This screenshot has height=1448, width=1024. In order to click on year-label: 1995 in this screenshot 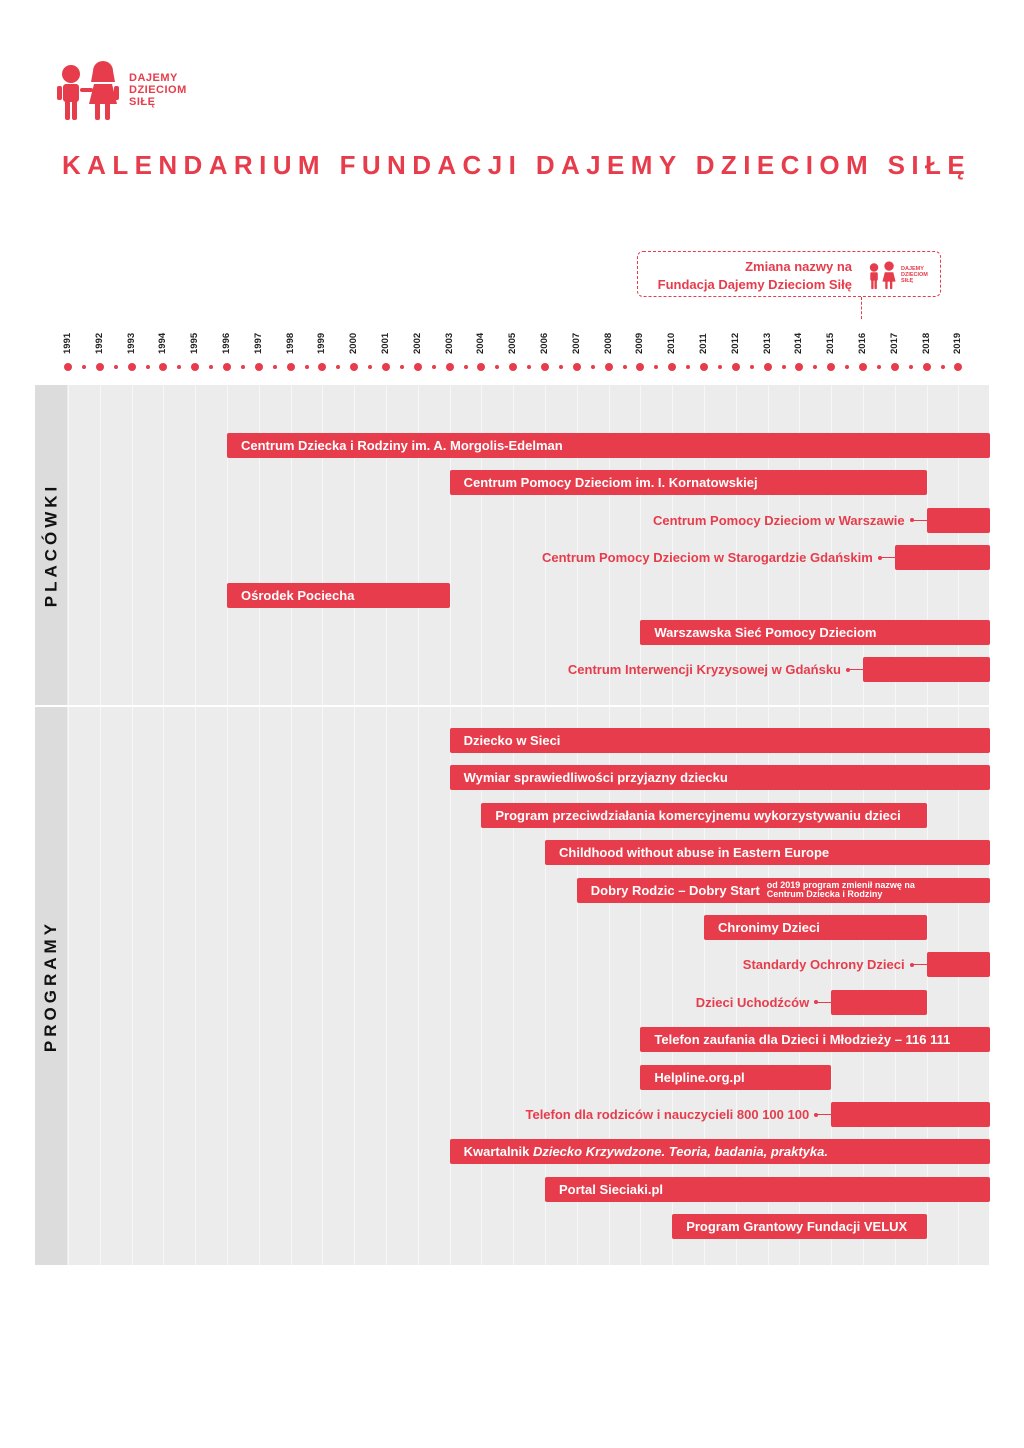, I will do `click(195, 343)`.